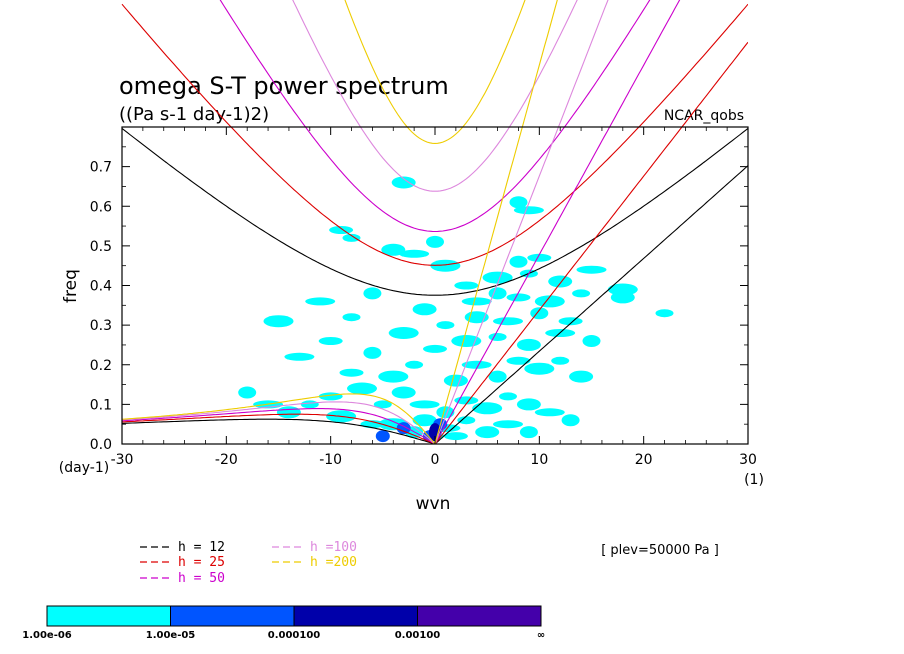 Image resolution: width=904 pixels, height=654 pixels. What do you see at coordinates (84, 468) in the screenshot?
I see `y-unit-label: (day-1)` at bounding box center [84, 468].